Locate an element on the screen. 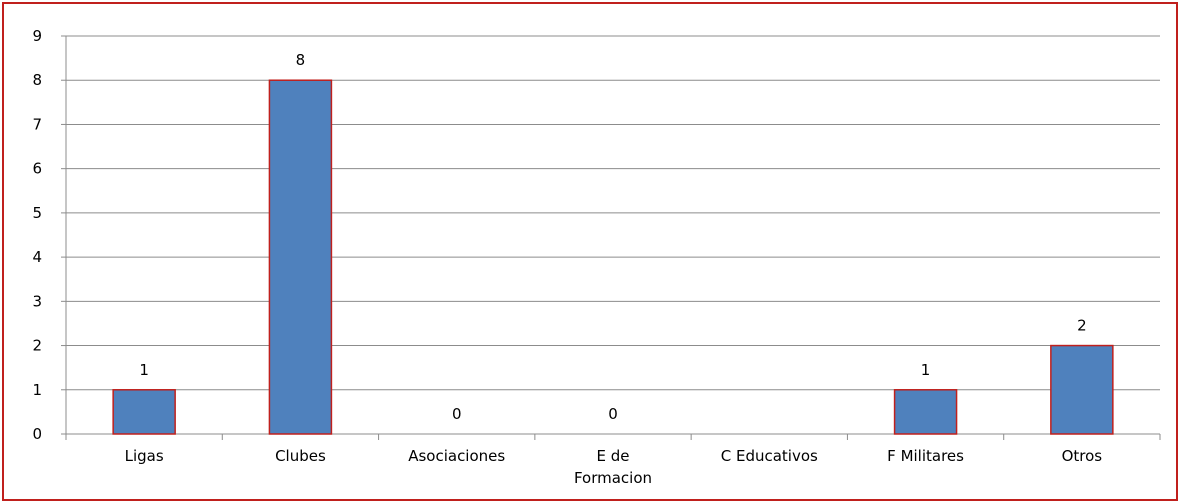 This screenshot has width=1178, height=501. y-tick-label: 1 is located at coordinates (37, 390).